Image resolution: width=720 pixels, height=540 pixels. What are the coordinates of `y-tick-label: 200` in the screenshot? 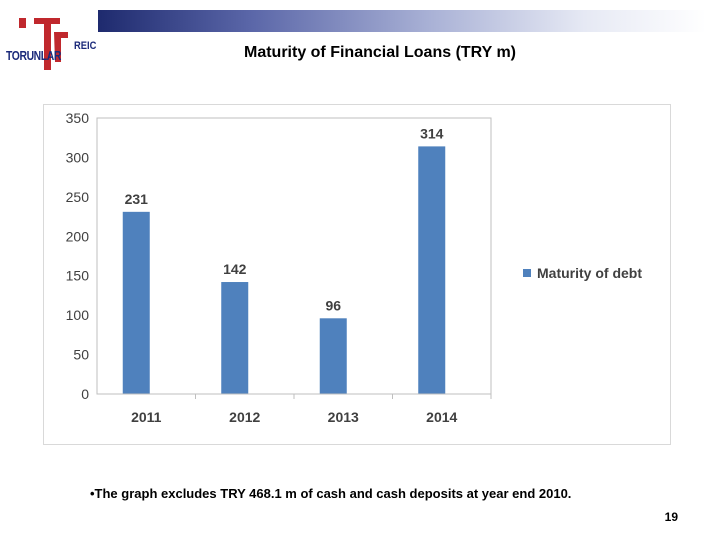 It's located at (78, 236).